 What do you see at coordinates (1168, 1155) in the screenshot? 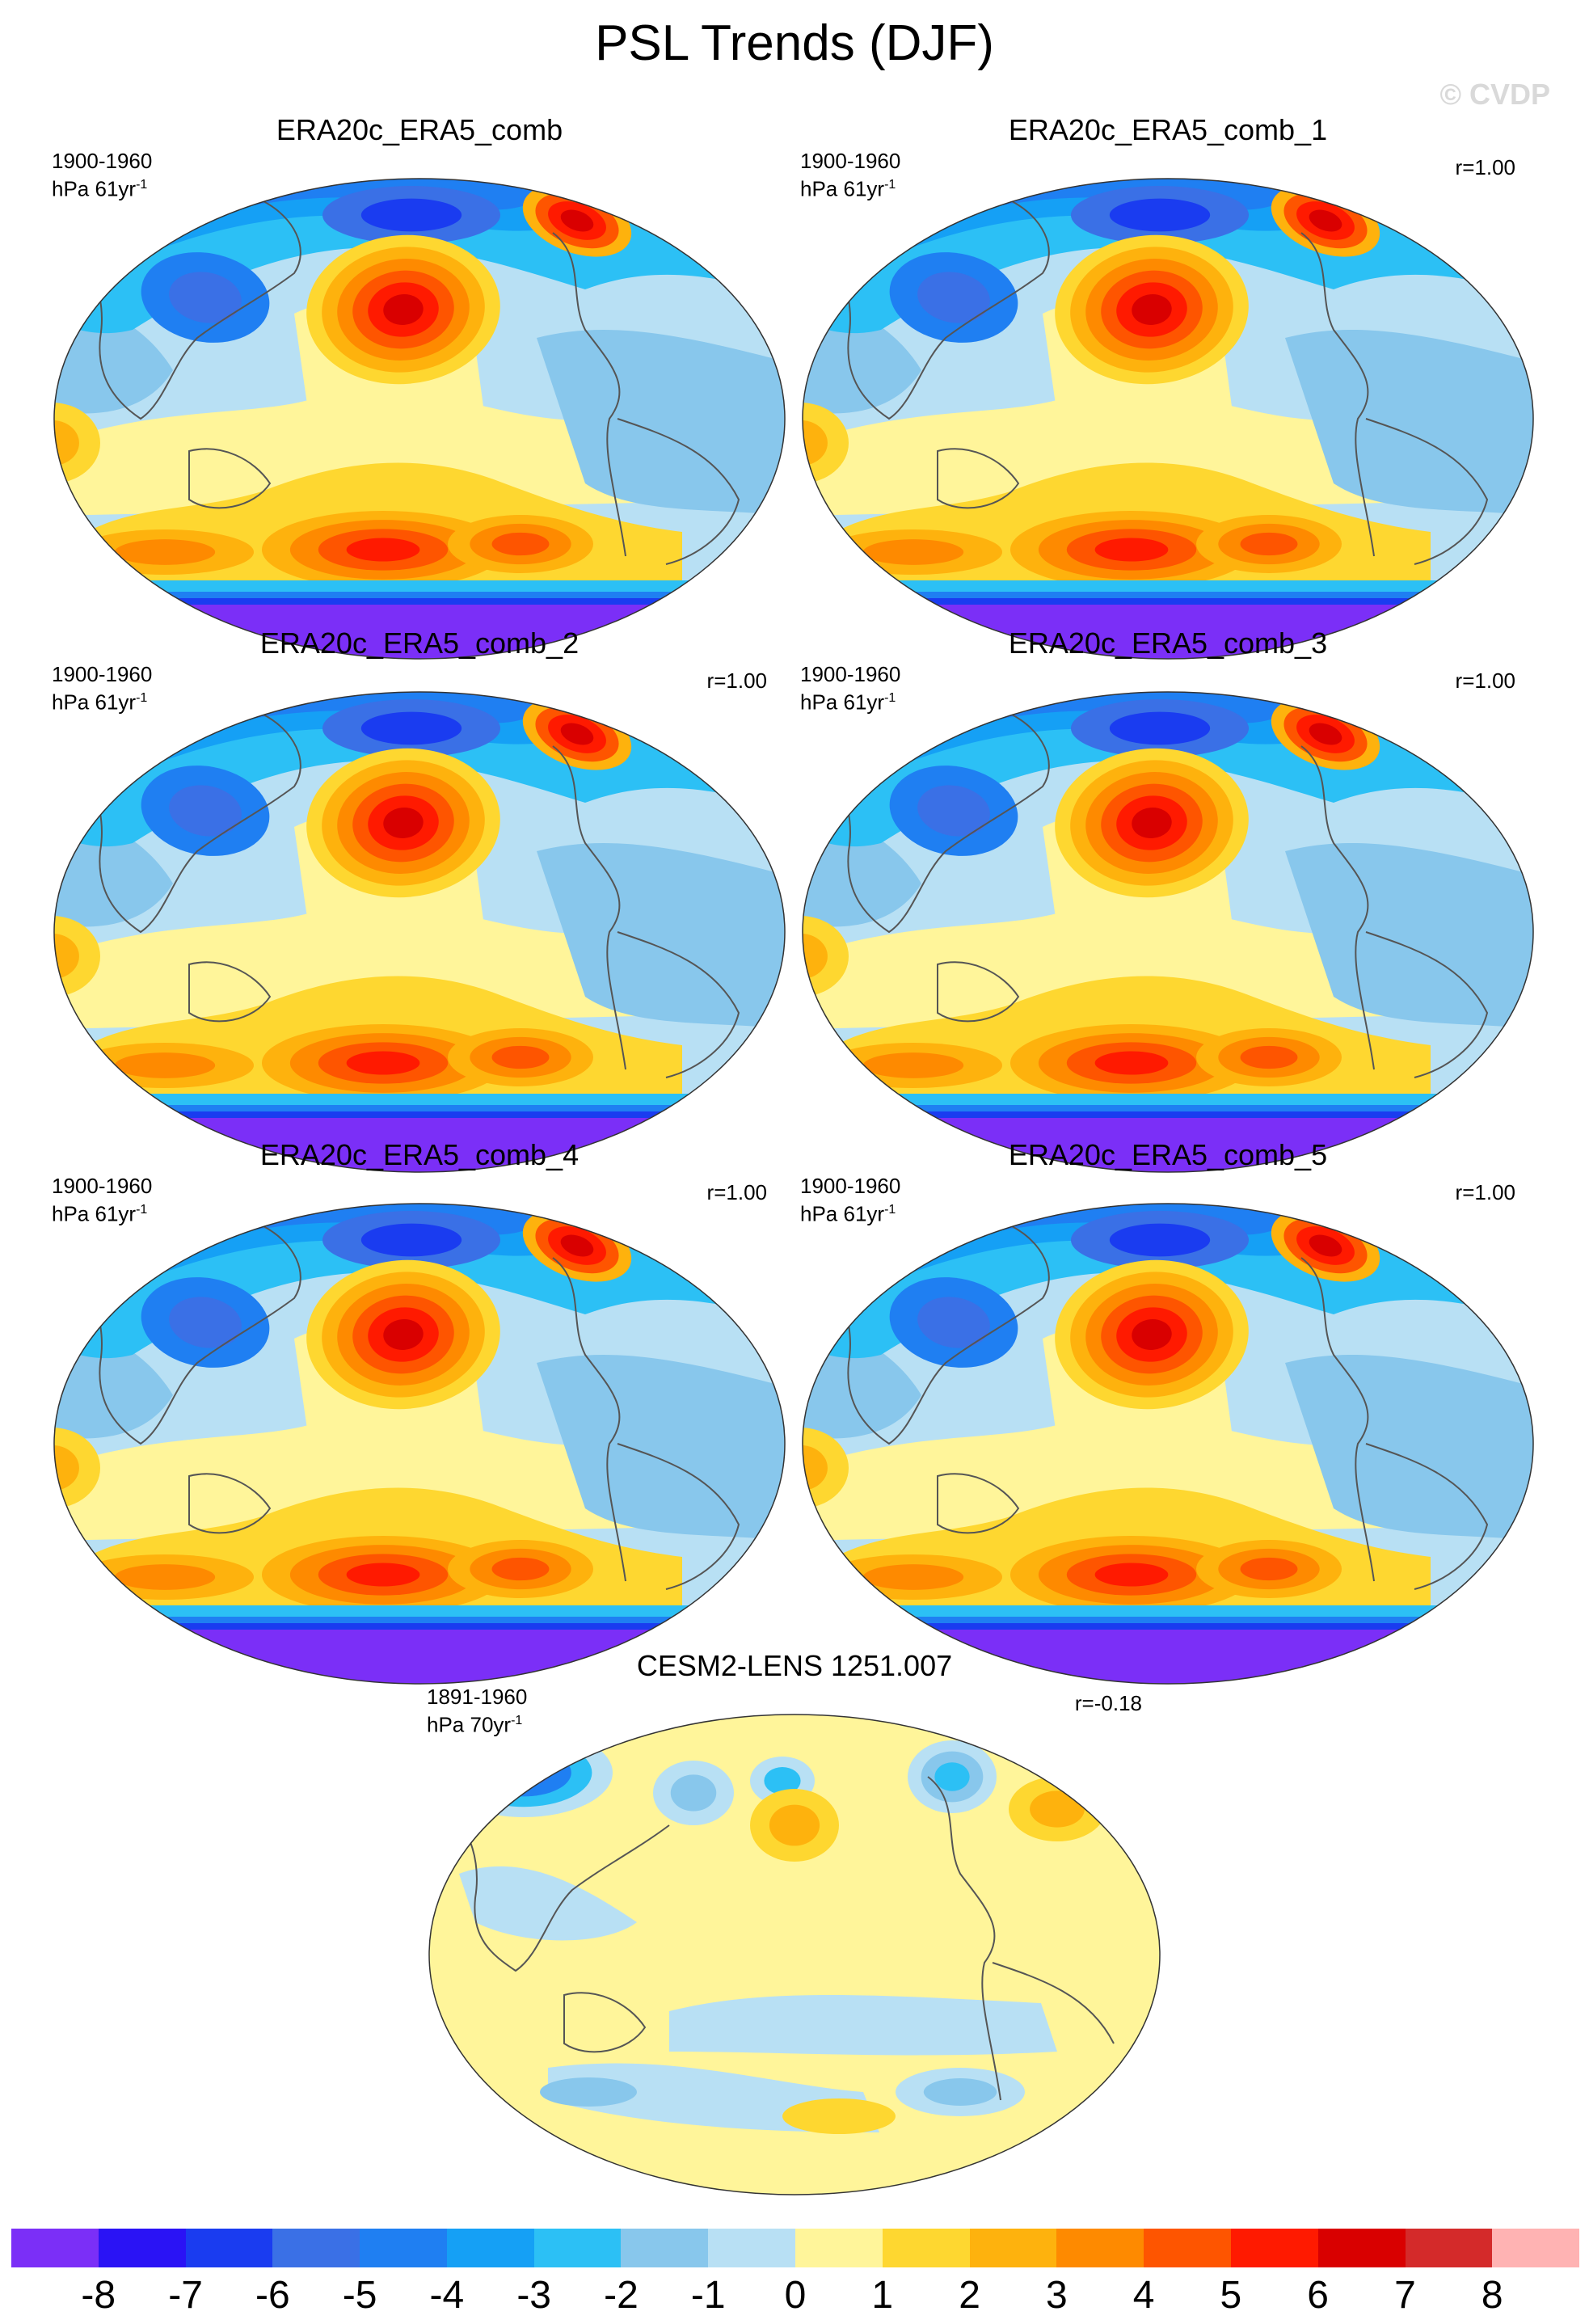
I see `panel-title: ERA20c_ERA5_comb_5` at bounding box center [1168, 1155].